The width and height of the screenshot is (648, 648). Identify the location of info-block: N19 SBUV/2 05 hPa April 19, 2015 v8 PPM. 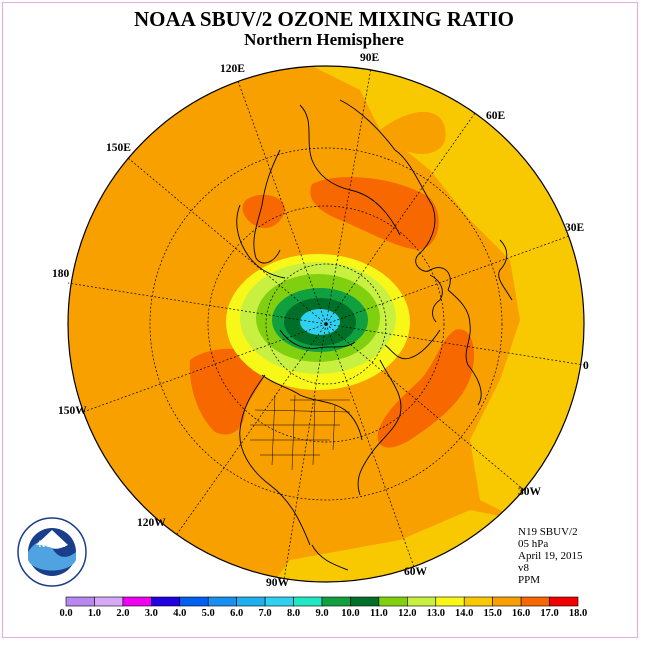
(550, 556).